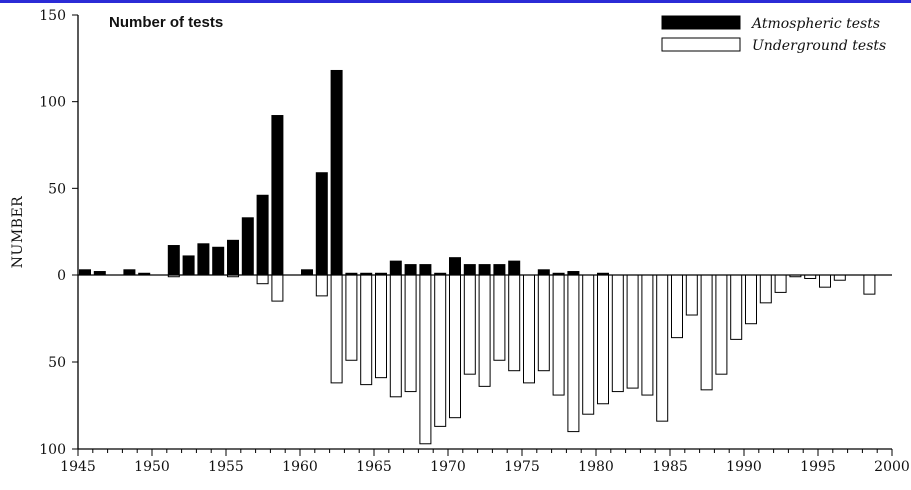  What do you see at coordinates (839, 277) in the screenshot?
I see `underground-bar-1996` at bounding box center [839, 277].